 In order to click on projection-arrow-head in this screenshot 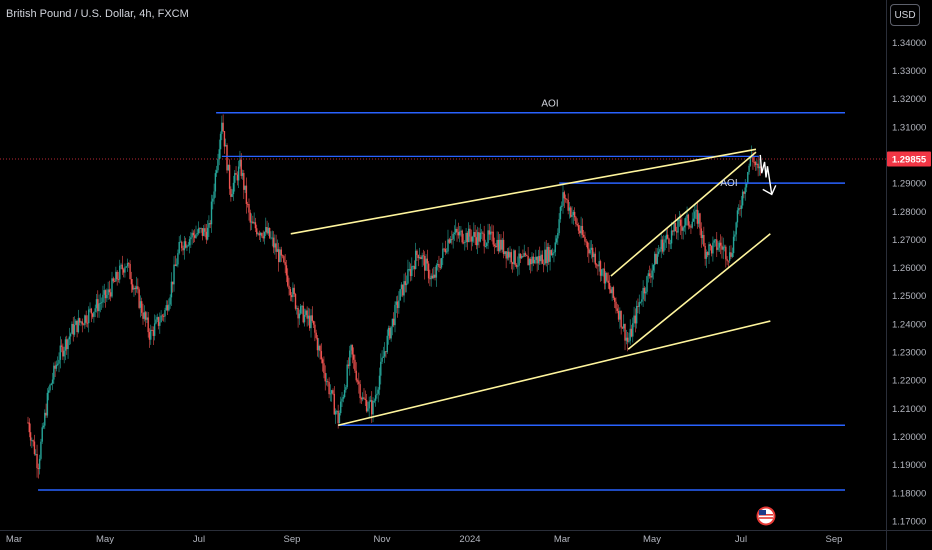, I will do `click(769, 190)`.